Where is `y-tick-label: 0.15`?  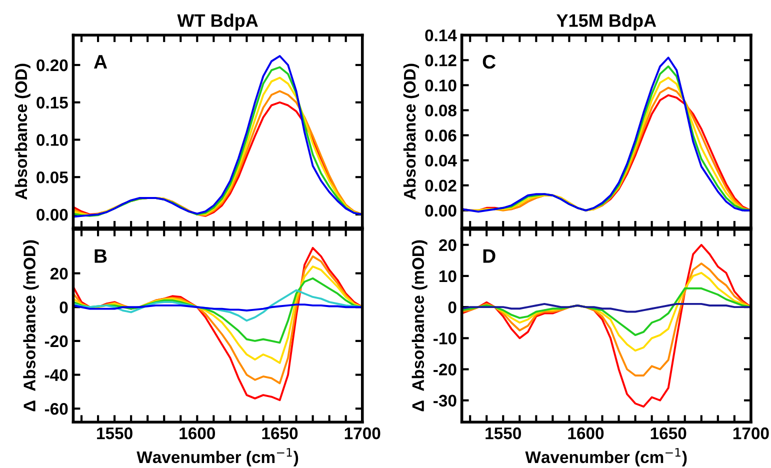
y-tick-label: 0.15 is located at coordinates (52, 102).